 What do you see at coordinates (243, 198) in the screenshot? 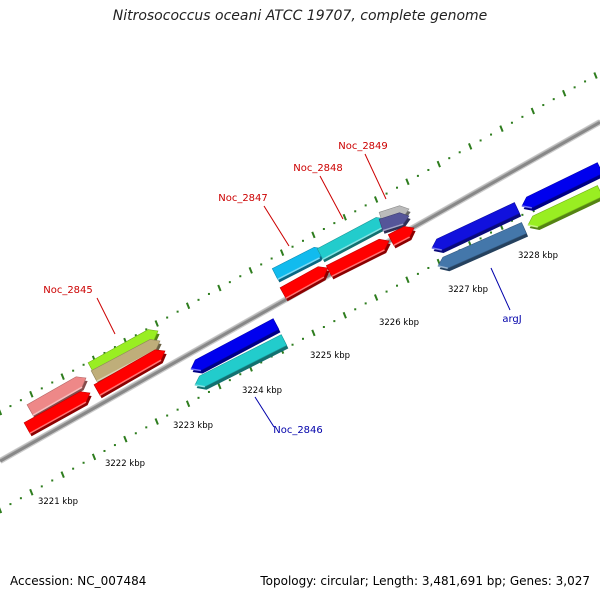
I see `gene-label-noc_2847: Noc_2847` at bounding box center [243, 198].